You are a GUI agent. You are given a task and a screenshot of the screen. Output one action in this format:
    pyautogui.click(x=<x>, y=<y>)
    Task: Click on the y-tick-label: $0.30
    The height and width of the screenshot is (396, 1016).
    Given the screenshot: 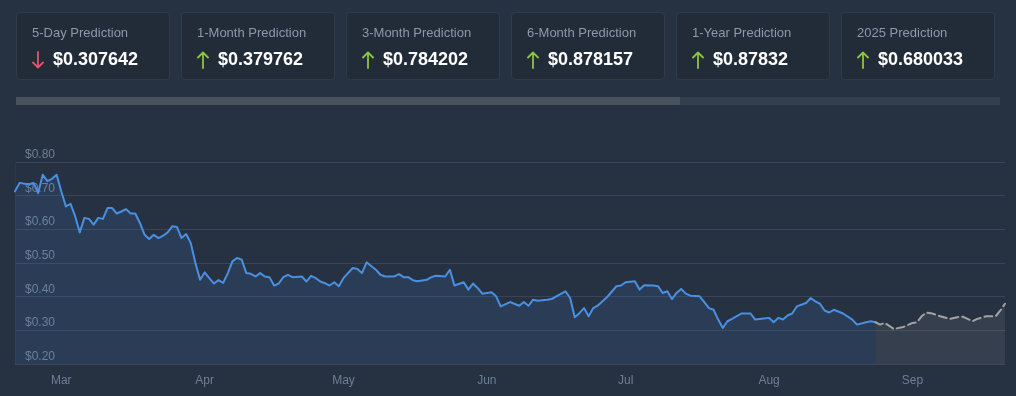 What is the action you would take?
    pyautogui.click(x=40, y=322)
    